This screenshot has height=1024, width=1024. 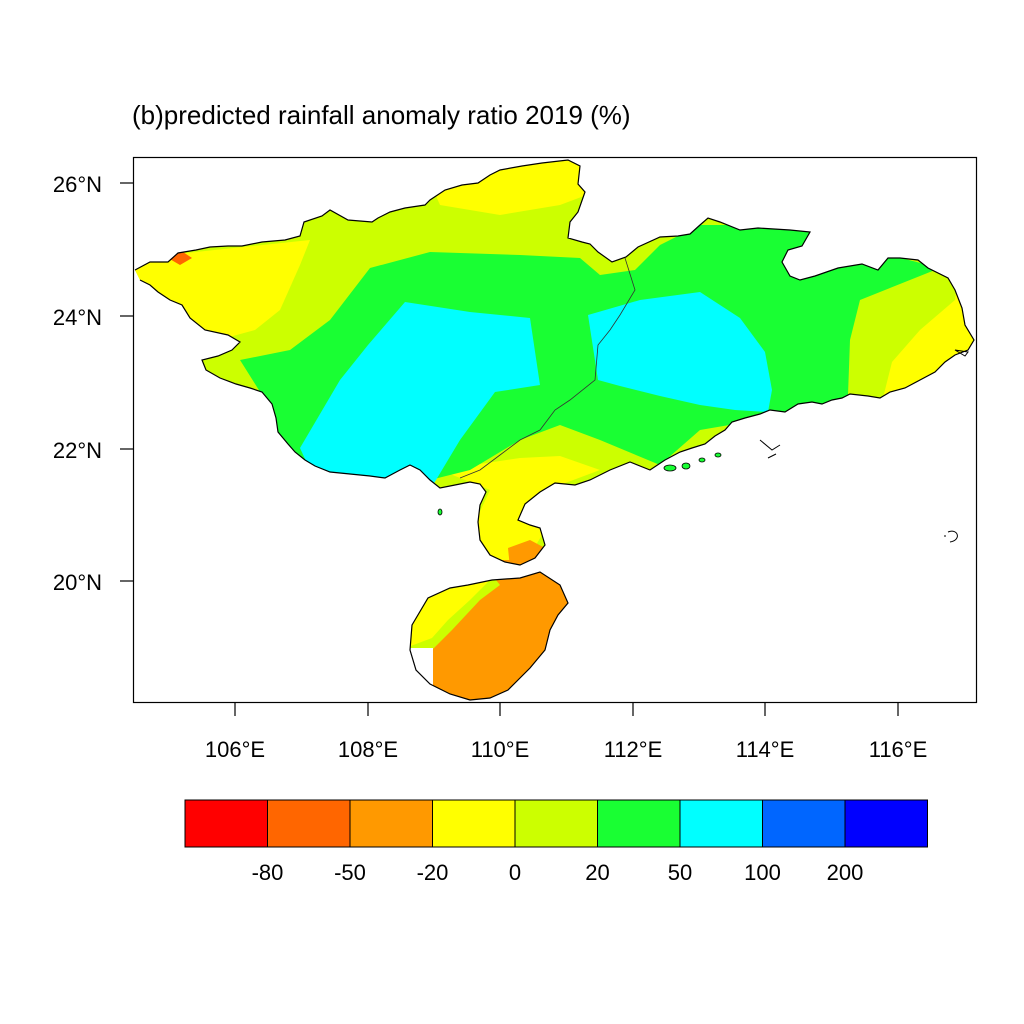 I want to click on lat-label-26: 26°N, so click(x=77, y=184).